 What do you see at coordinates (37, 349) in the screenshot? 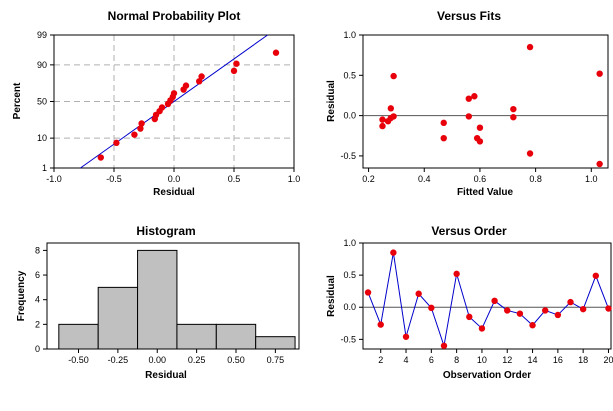
I see `histogram-y-tick-label: 0` at bounding box center [37, 349].